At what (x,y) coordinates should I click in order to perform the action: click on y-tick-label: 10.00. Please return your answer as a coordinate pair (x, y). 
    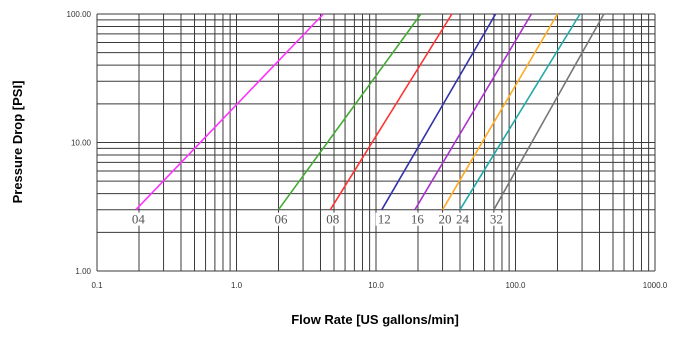
    Looking at the image, I should click on (81, 143).